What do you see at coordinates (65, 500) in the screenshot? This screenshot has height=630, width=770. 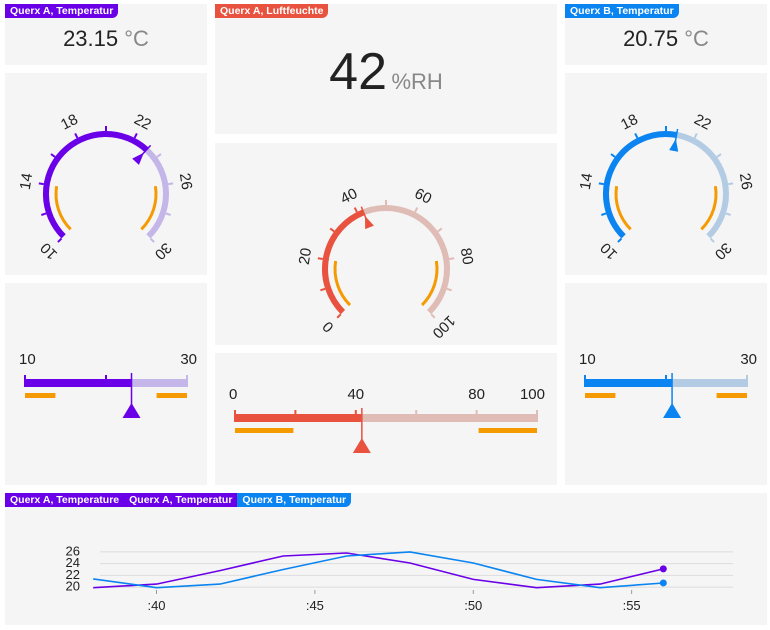 I see `chart-tag-1: Querx A, Temperature` at bounding box center [65, 500].